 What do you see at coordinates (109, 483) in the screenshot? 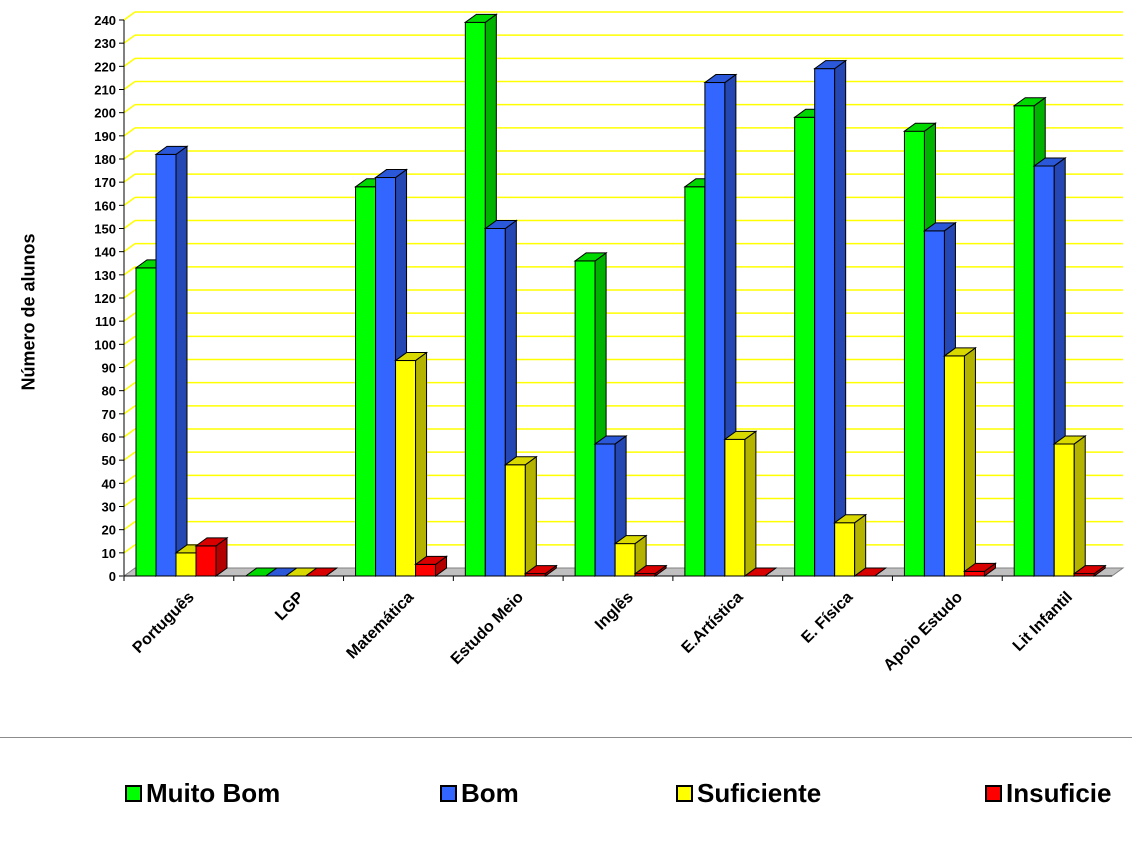
I see `y-tick-label: 40` at bounding box center [109, 483].